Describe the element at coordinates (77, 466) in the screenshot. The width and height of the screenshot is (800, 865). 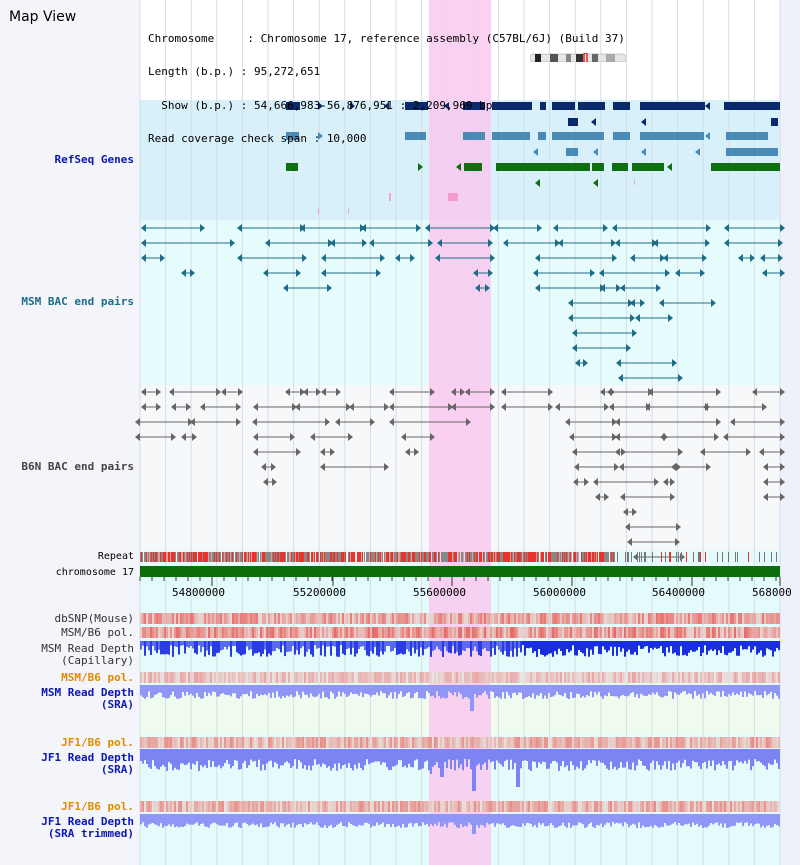
I see `track-label-b6n-bac: B6N BAC end pairs` at that location.